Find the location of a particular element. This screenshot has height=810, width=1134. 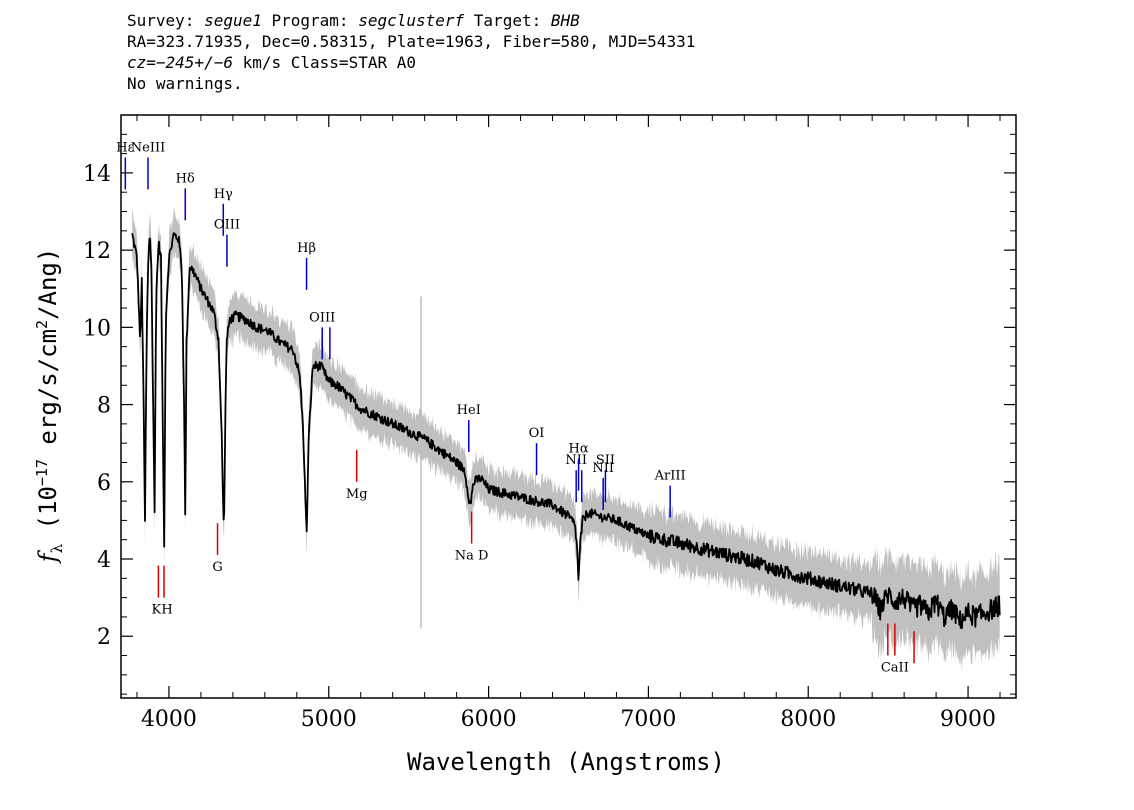

y-tick-label: 2 is located at coordinates (104, 637).